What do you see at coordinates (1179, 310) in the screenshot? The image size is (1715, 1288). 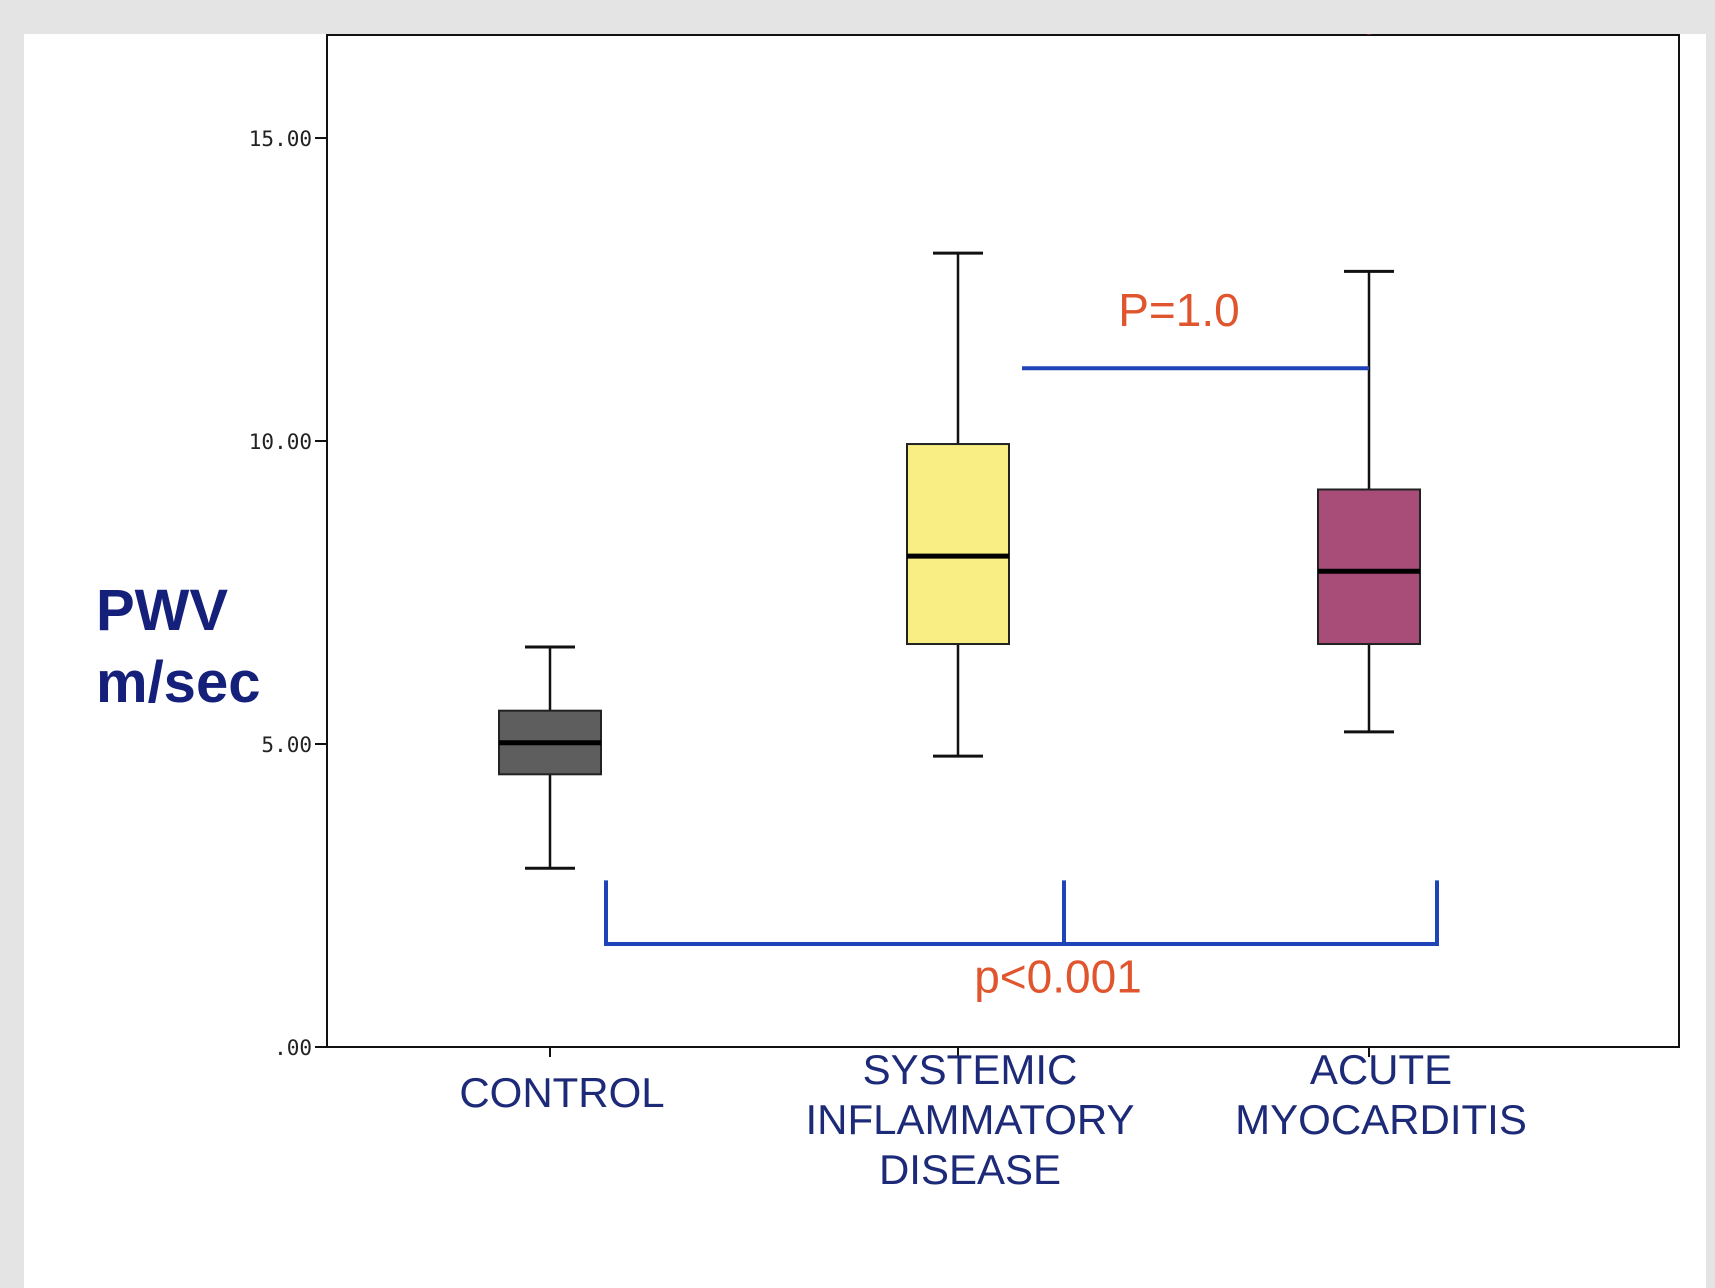 I see `comparison-pair-label: P=1.0` at bounding box center [1179, 310].